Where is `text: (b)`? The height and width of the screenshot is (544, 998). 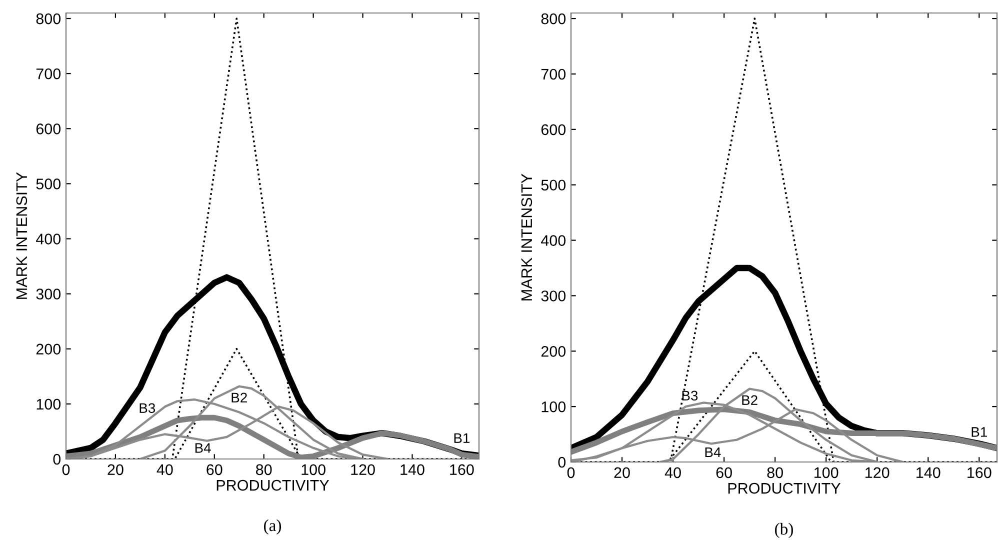 text: (b) is located at coordinates (784, 530).